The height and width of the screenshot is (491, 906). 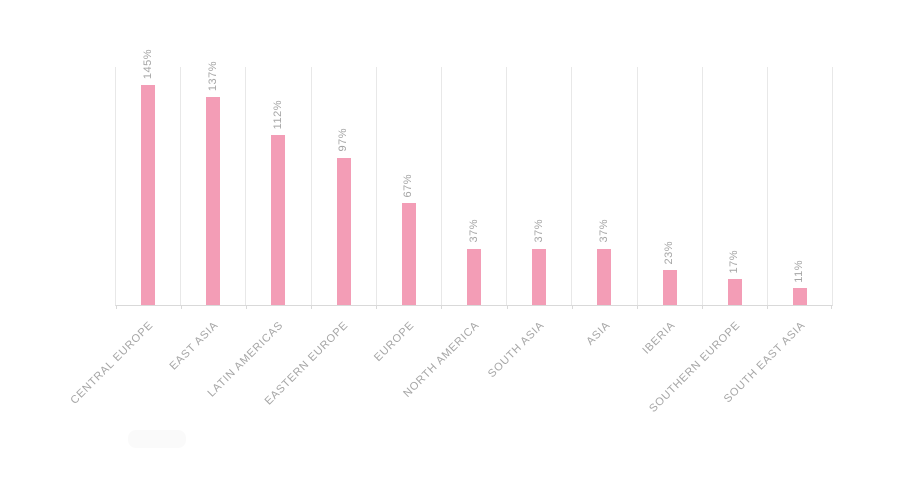 I want to click on bar-value-label: 67%, so click(x=408, y=185).